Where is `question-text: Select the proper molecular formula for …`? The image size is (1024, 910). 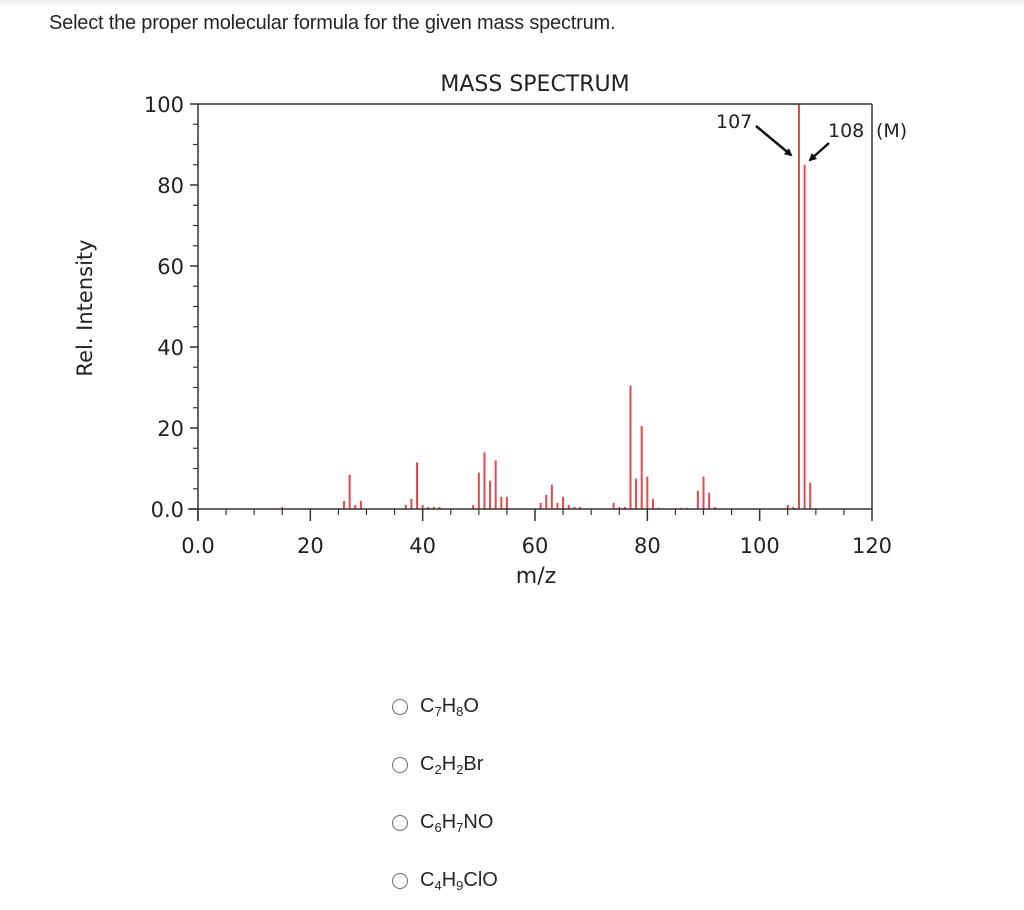 question-text: Select the proper molecular formula for … is located at coordinates (332, 23).